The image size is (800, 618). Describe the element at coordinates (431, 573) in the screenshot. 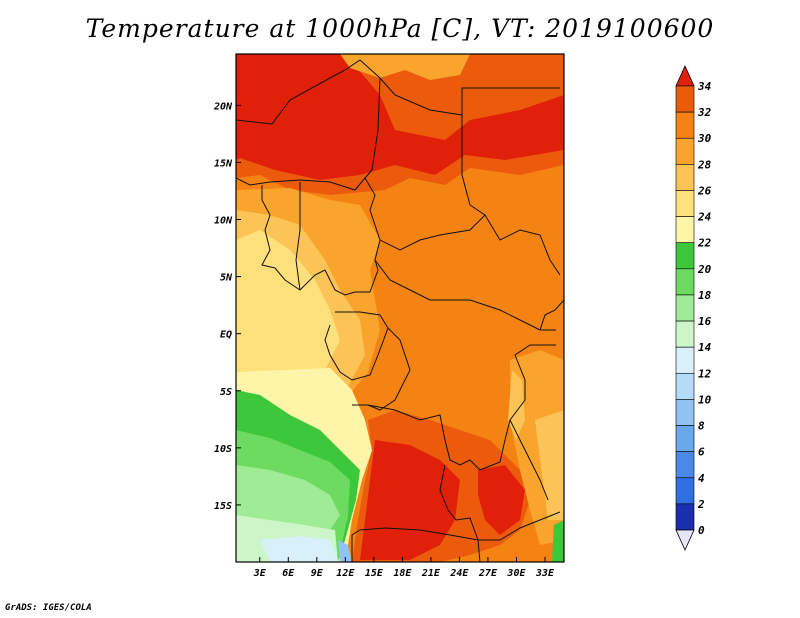

I see `lon-tick-label: 21E` at that location.